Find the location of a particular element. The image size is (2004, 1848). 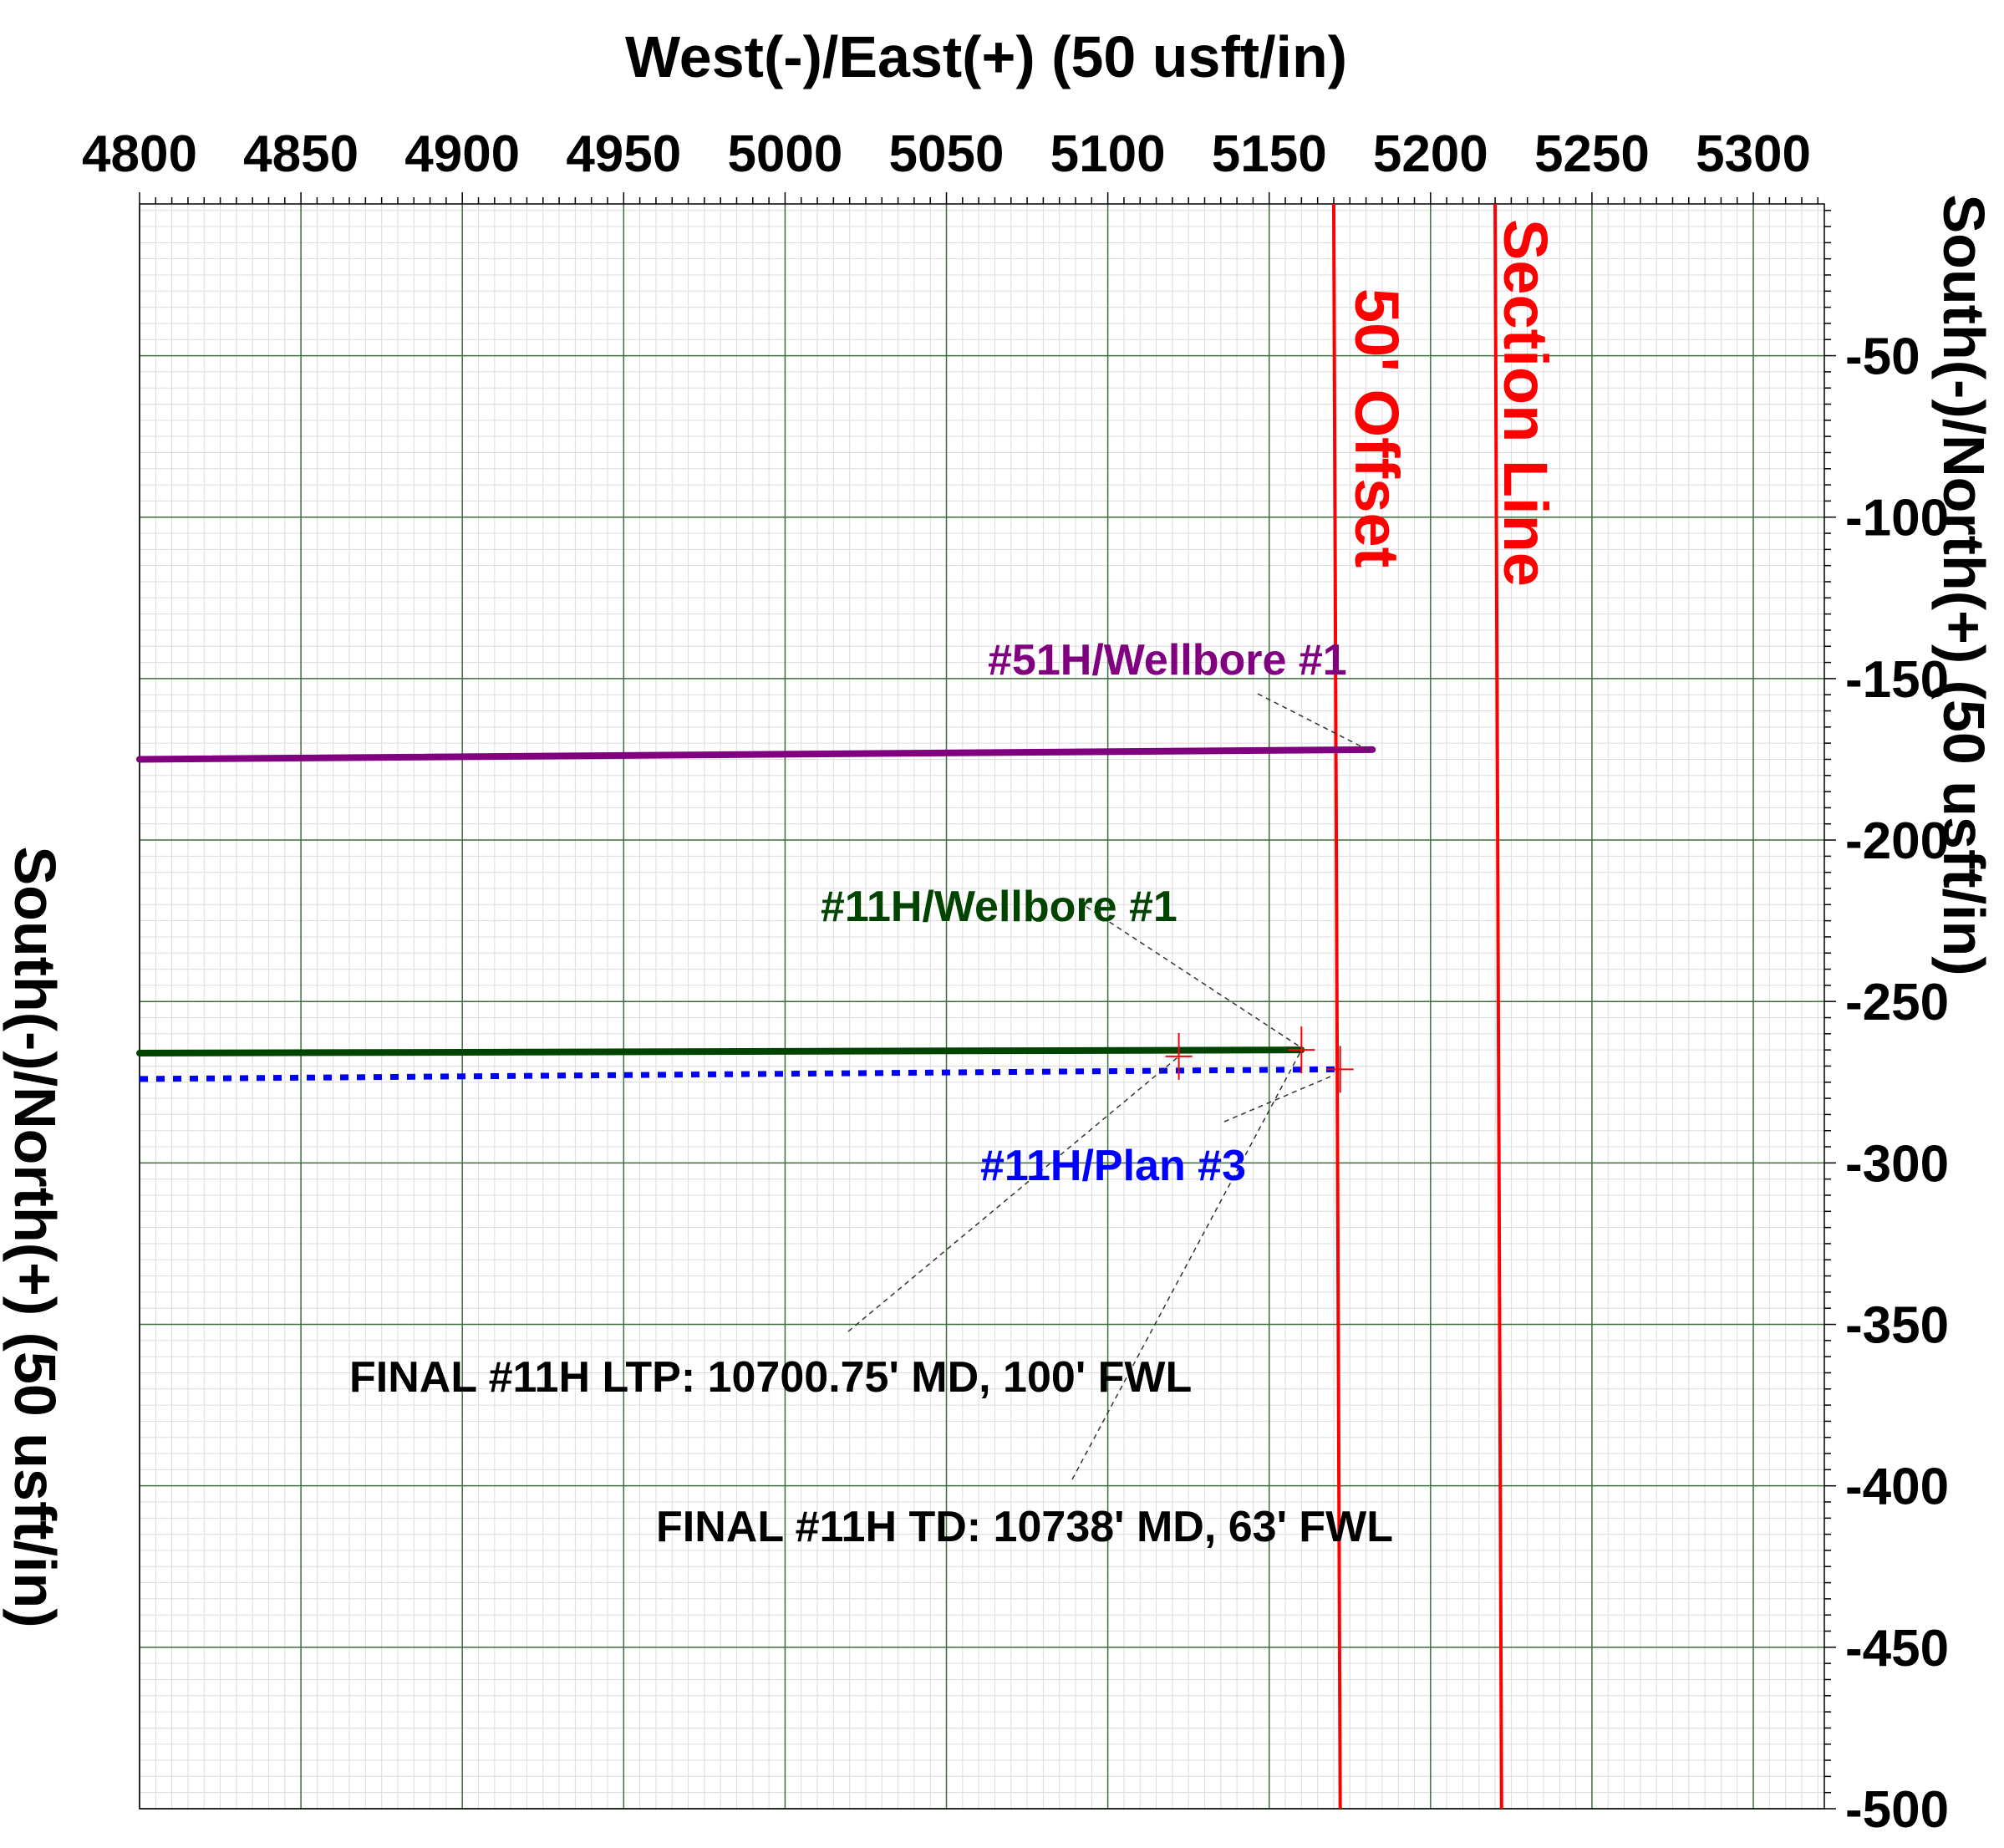

x-tick-label: 4950 is located at coordinates (623, 154).